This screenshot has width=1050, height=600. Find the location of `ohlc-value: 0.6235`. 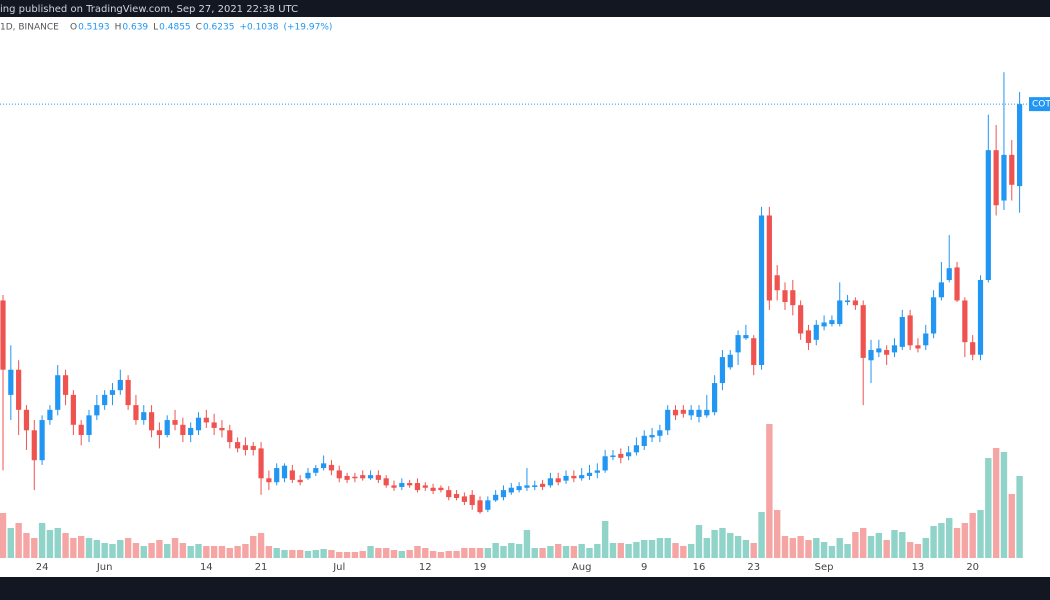

ohlc-value: 0.6235 is located at coordinates (219, 28).